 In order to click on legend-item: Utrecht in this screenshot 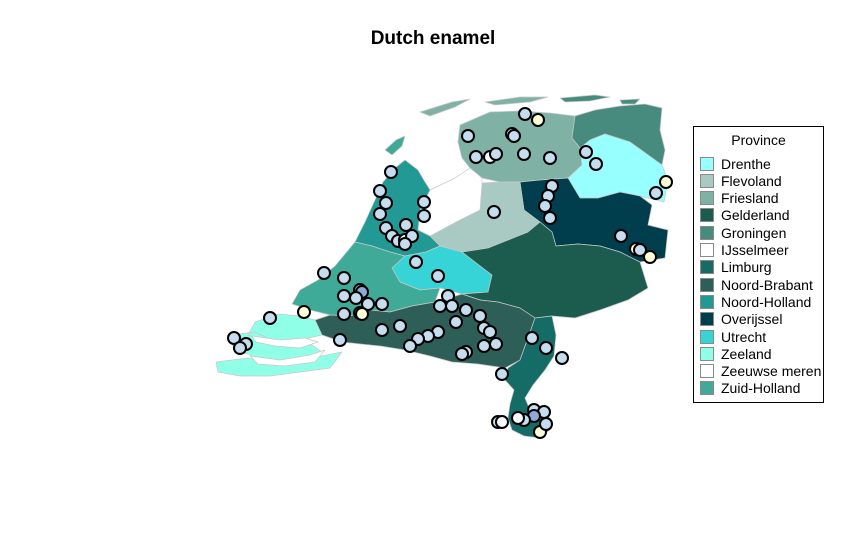, I will do `click(733, 336)`.